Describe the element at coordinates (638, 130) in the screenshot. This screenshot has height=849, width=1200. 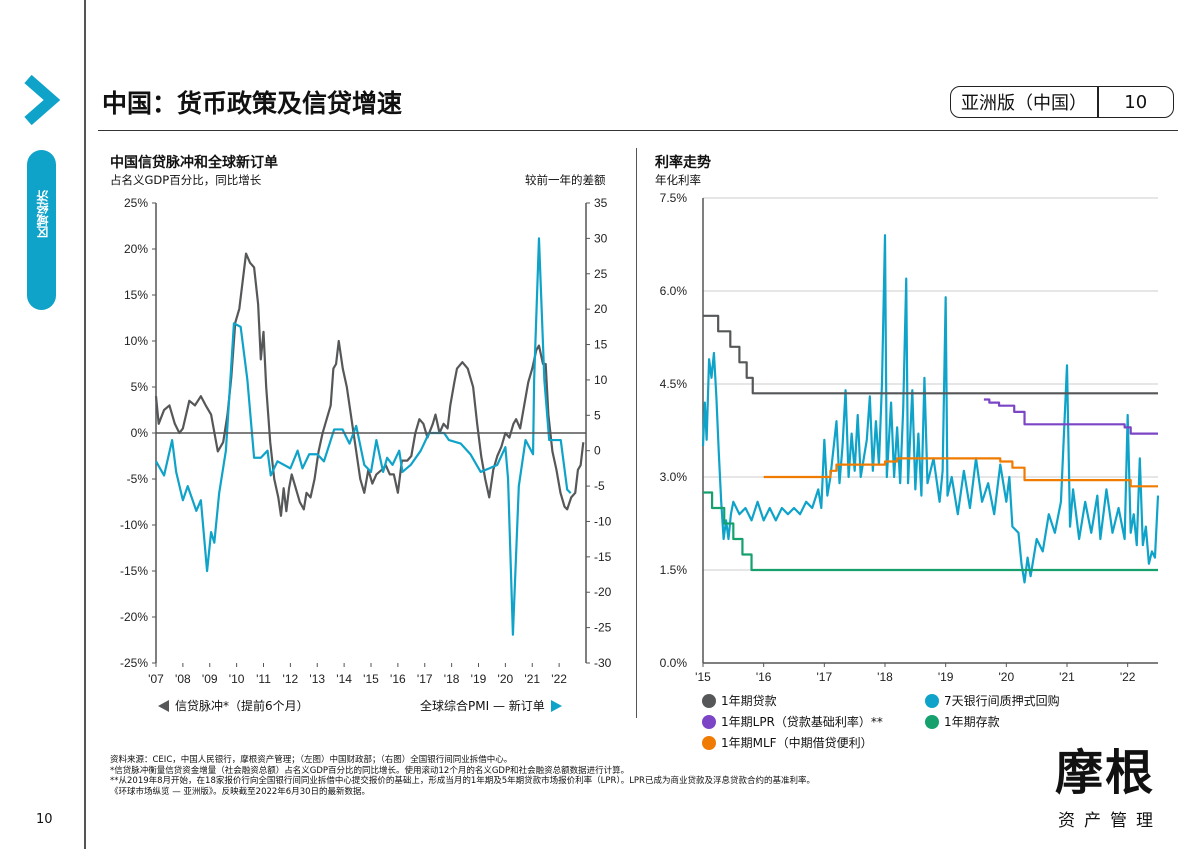
I see `header-rule` at that location.